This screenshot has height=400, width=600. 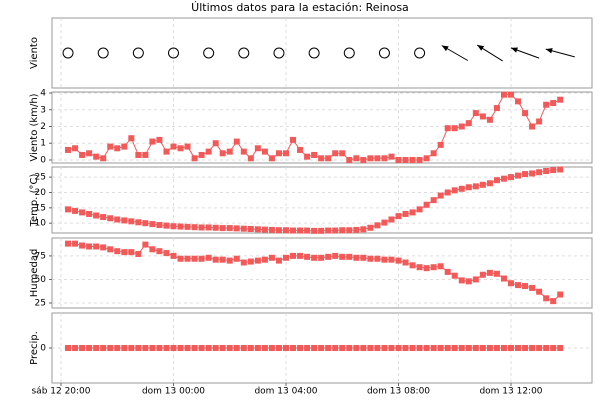 I want to click on y-tick-label: 4, so click(x=43, y=94).